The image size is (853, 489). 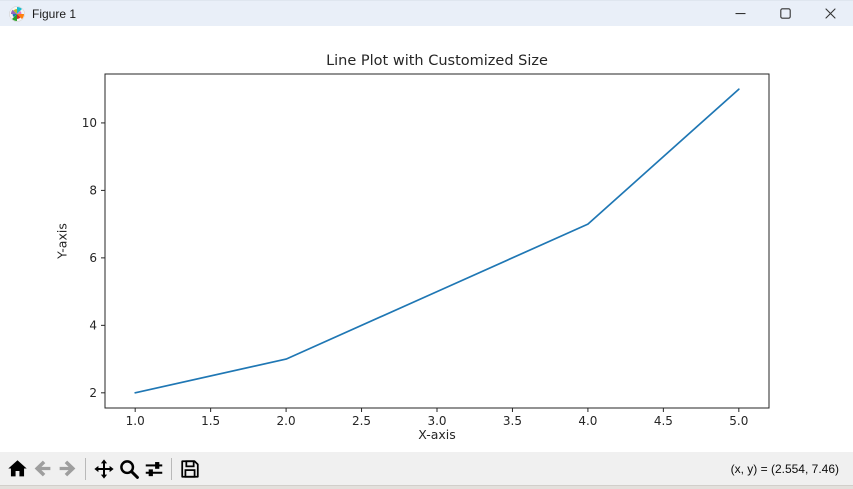 I want to click on matplotlib-logo-icon, so click(x=17, y=13).